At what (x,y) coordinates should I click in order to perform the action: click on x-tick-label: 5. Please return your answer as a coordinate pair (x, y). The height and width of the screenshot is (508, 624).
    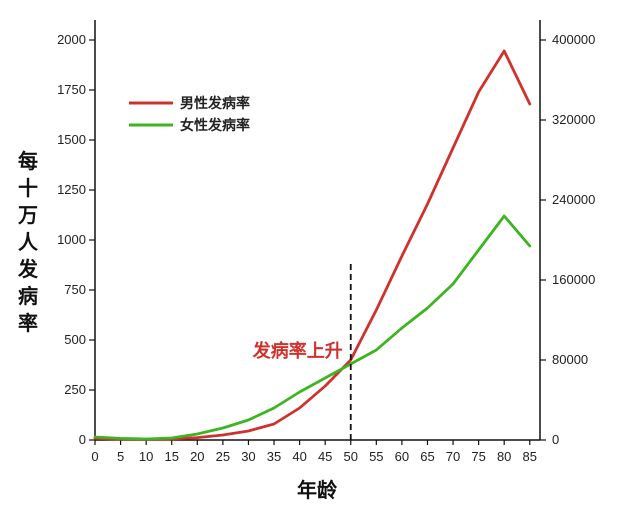
    Looking at the image, I should click on (120, 456).